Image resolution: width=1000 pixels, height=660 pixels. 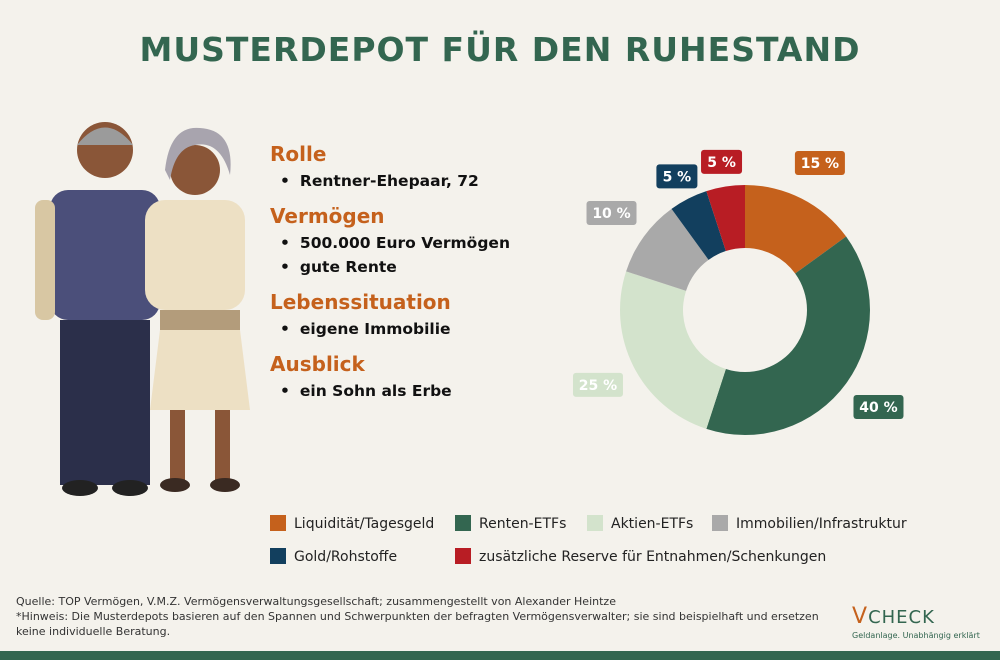 What do you see at coordinates (364, 524) in the screenshot?
I see `legend-label: Liquidität/Tagesgeld` at bounding box center [364, 524].